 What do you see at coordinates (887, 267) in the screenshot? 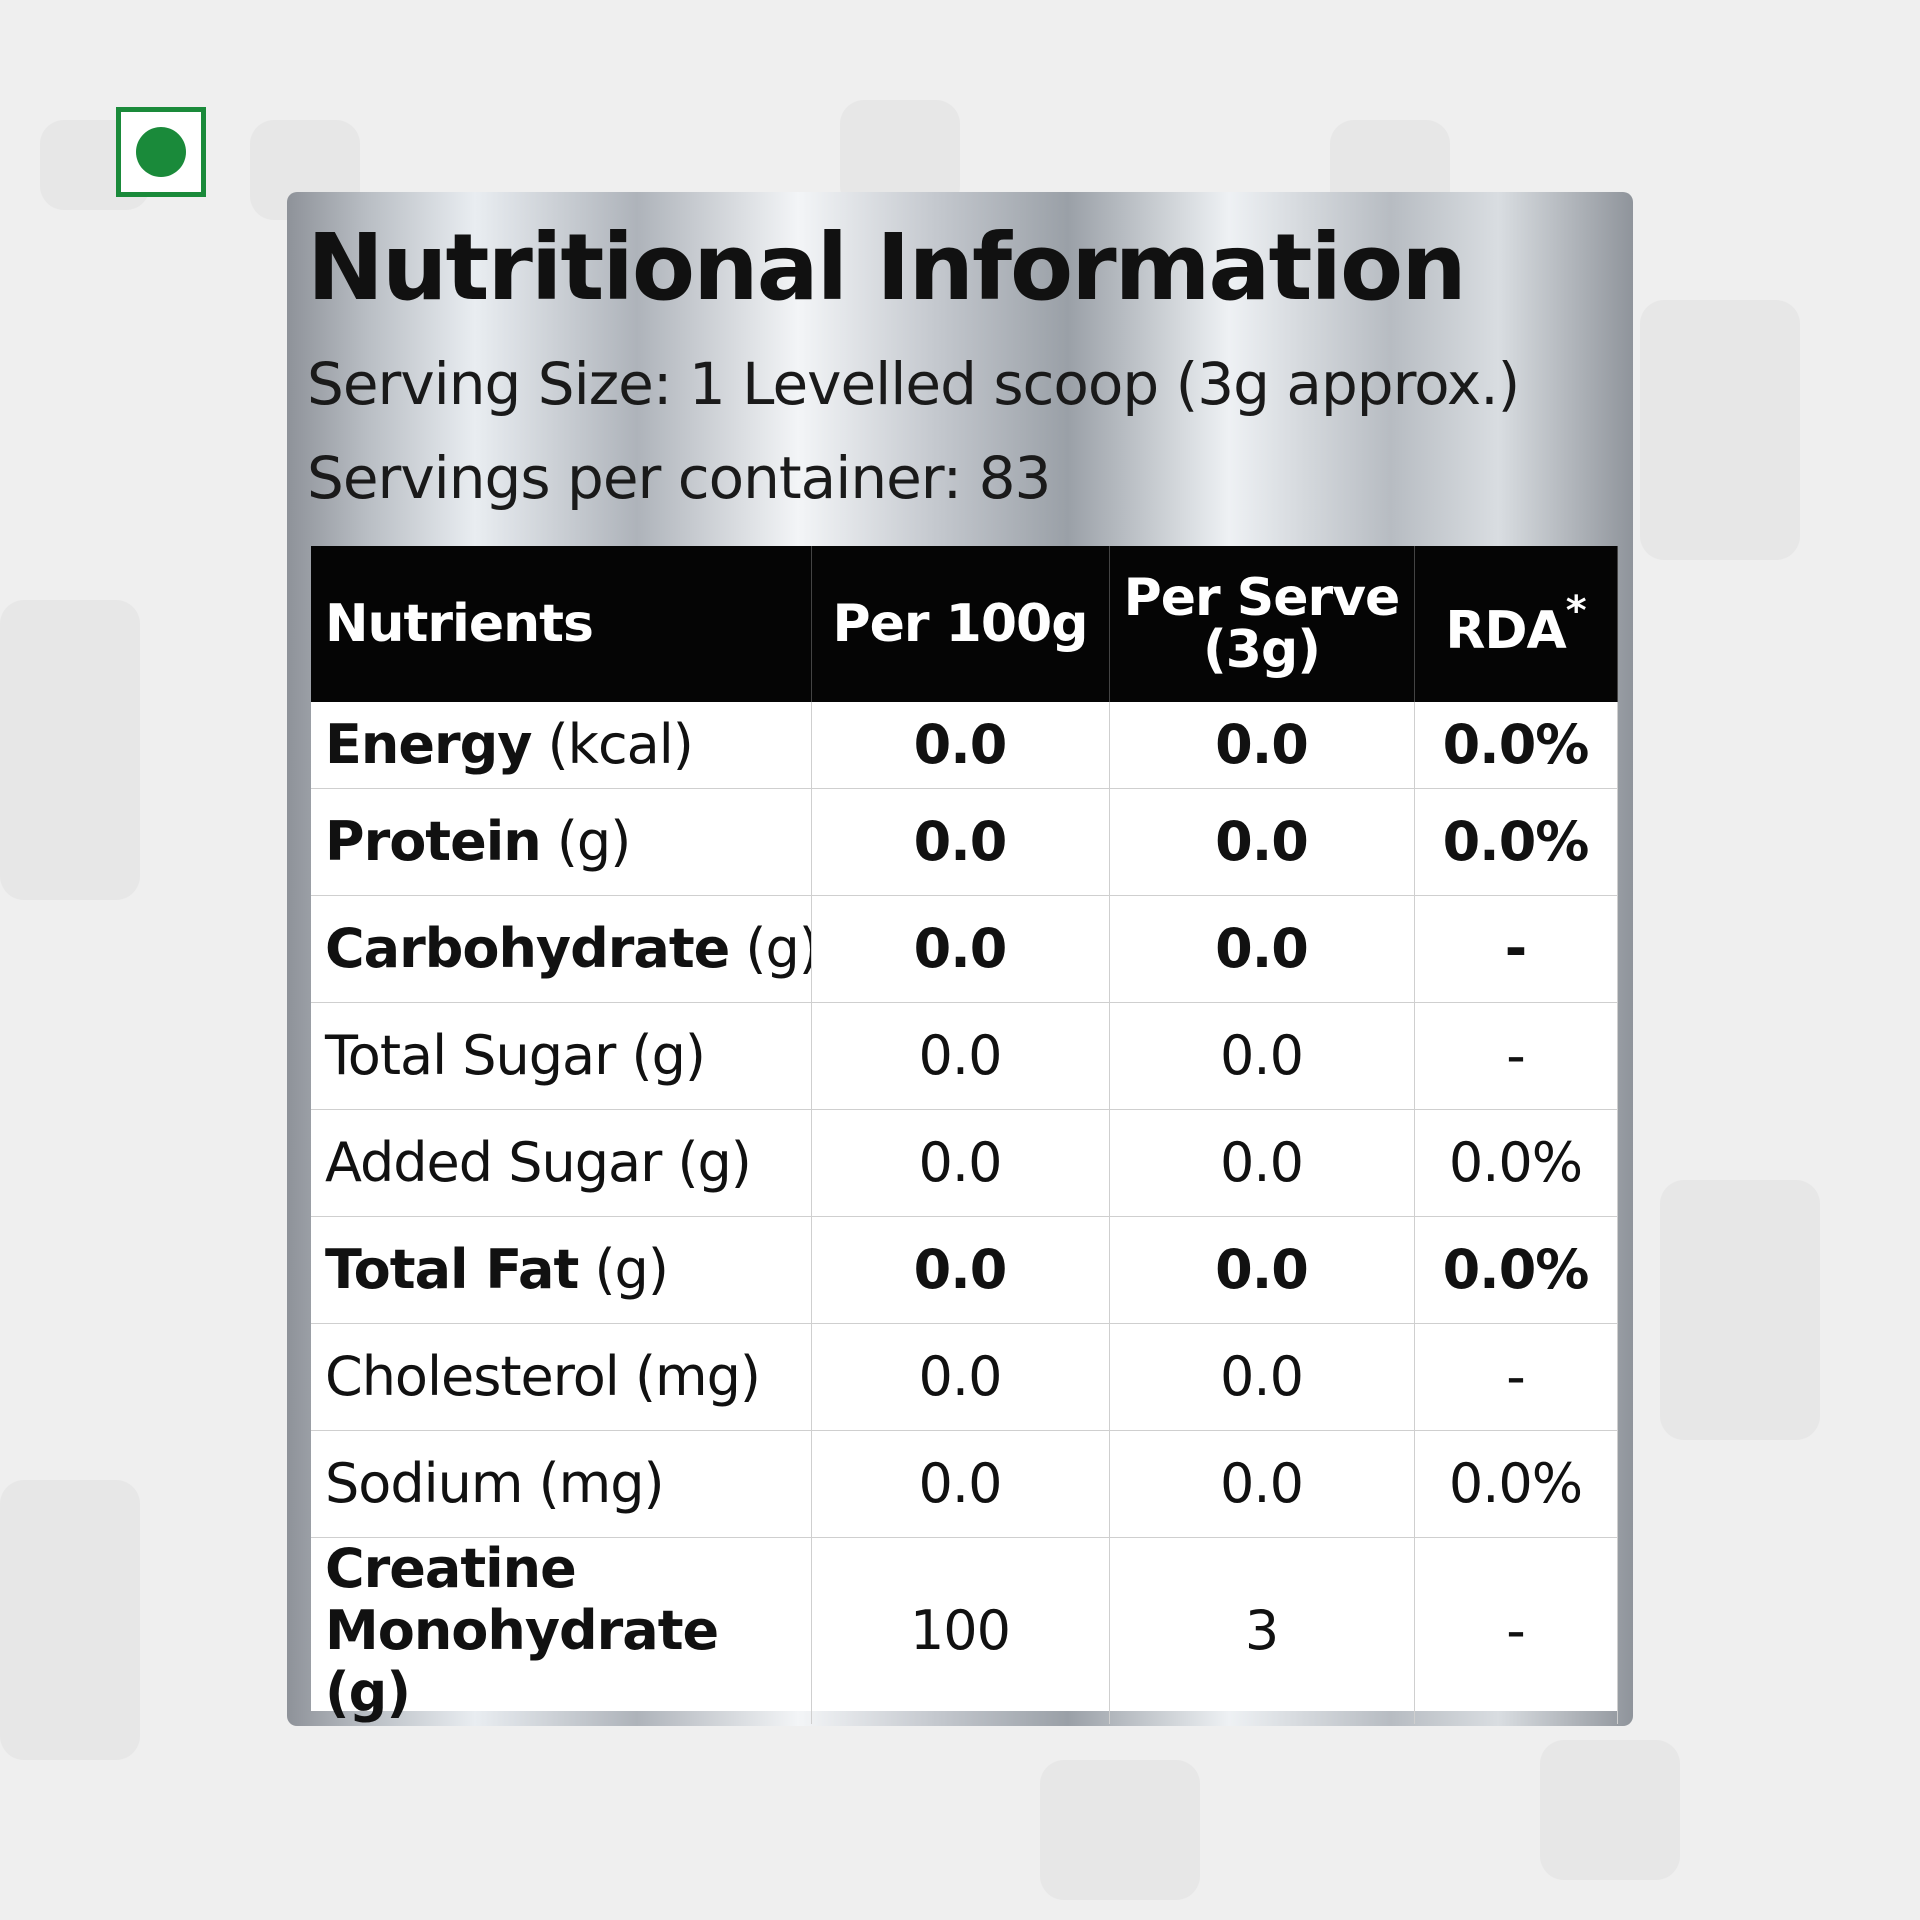
I see `panel-title: Nutritional Information` at bounding box center [887, 267].